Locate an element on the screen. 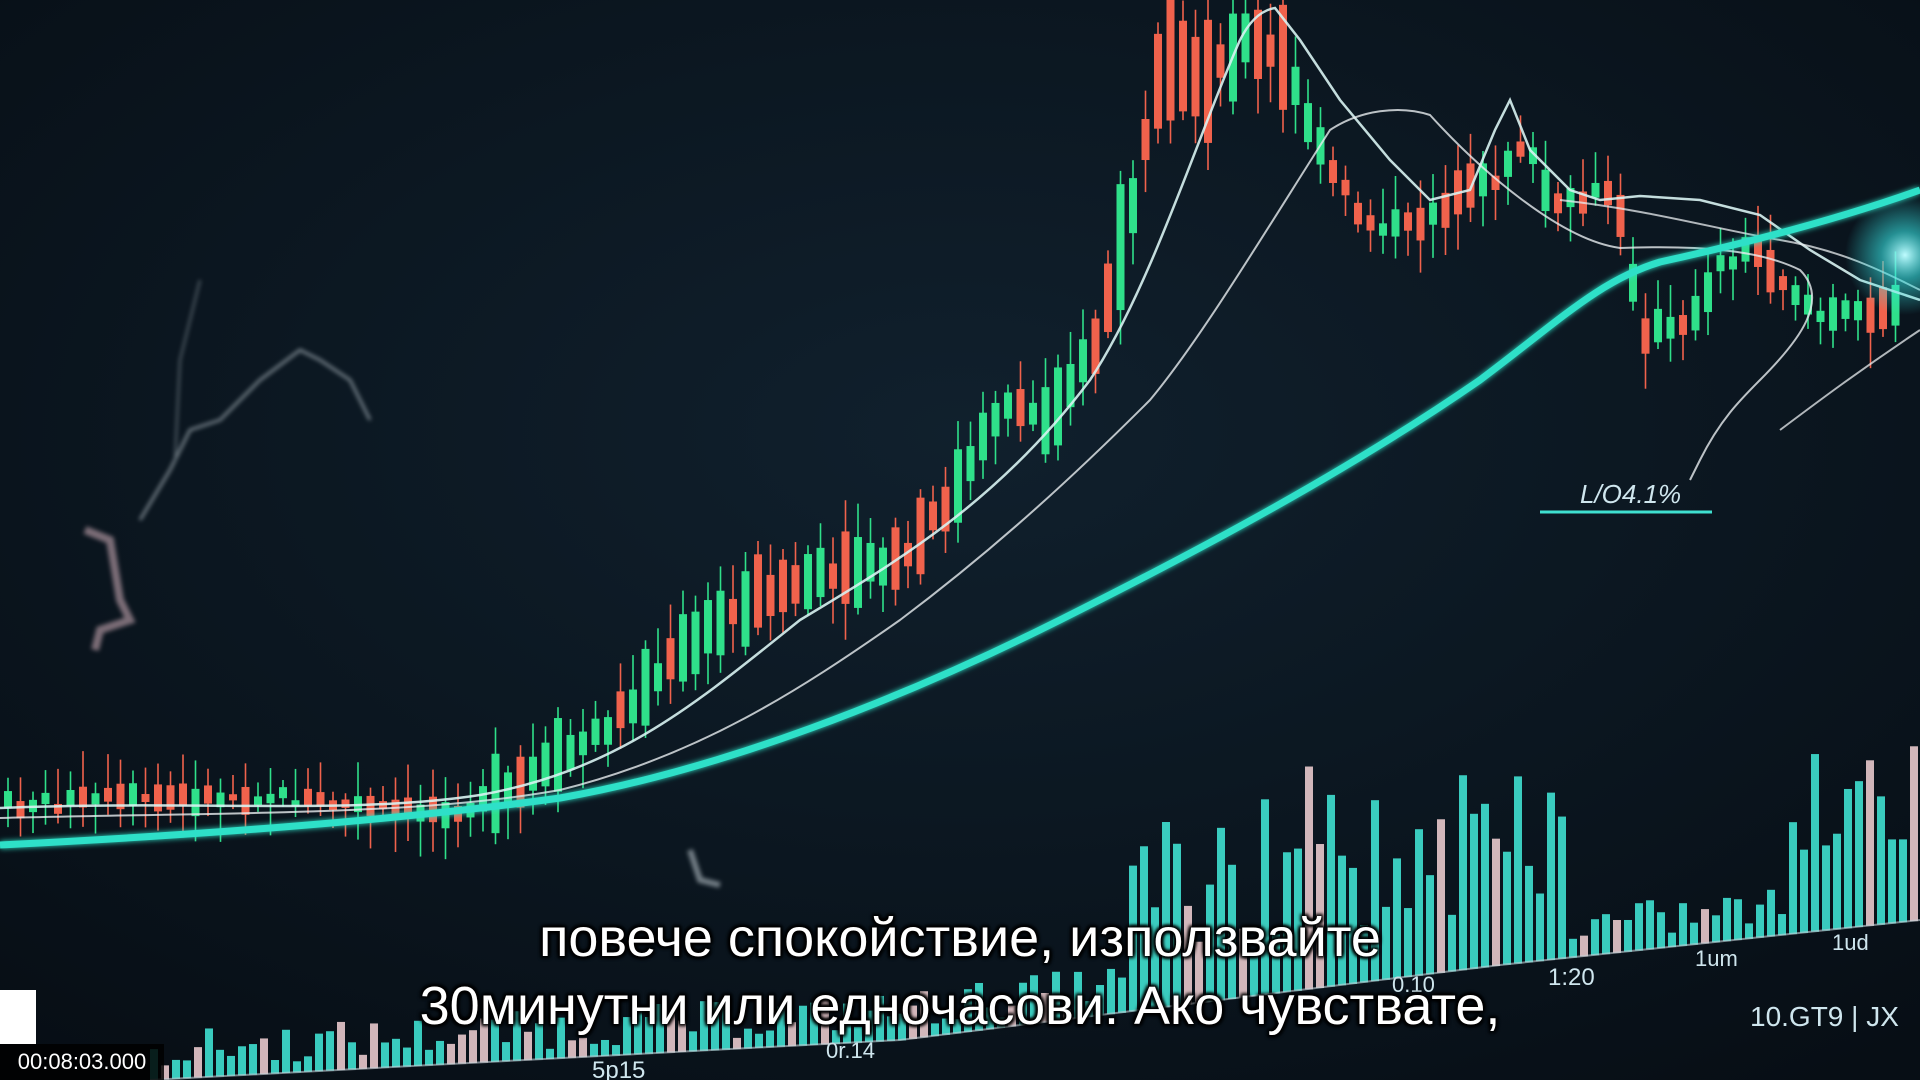  axis-label-1um: 1um is located at coordinates (1716, 958).